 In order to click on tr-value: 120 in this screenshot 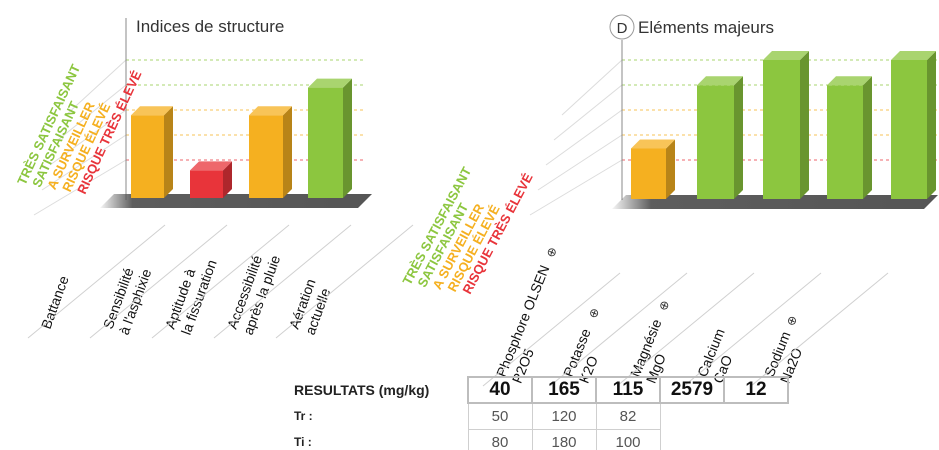, I will do `click(564, 416)`.